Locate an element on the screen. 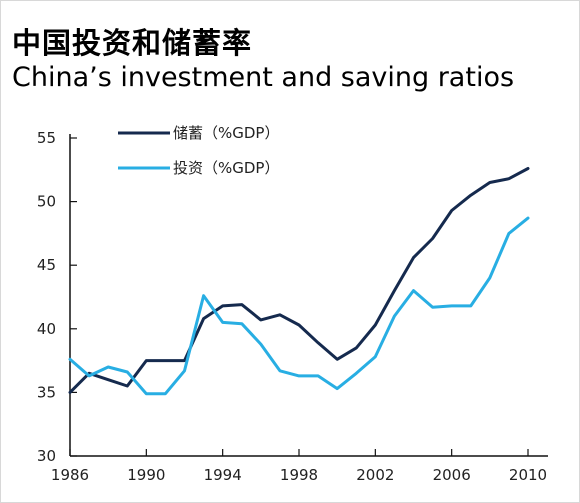 The image size is (580, 503). legend-label: 投资（%GDP） is located at coordinates (226, 168).